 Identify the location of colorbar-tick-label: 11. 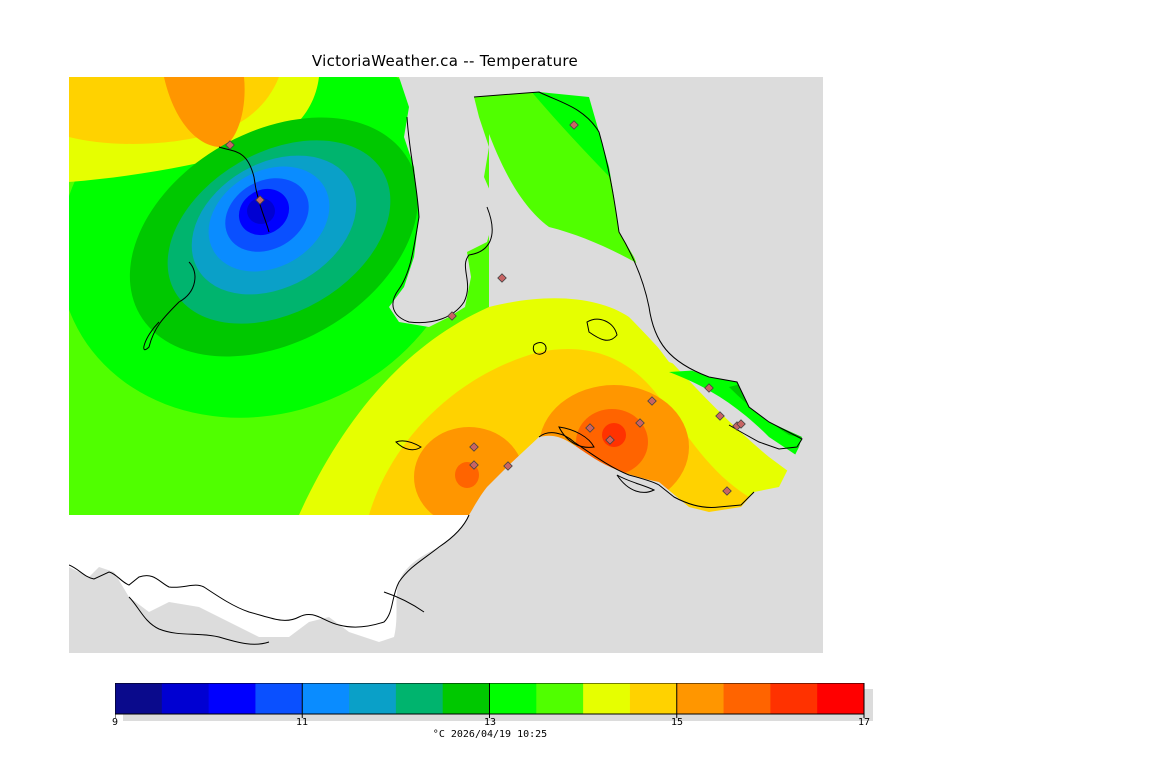
(302, 722).